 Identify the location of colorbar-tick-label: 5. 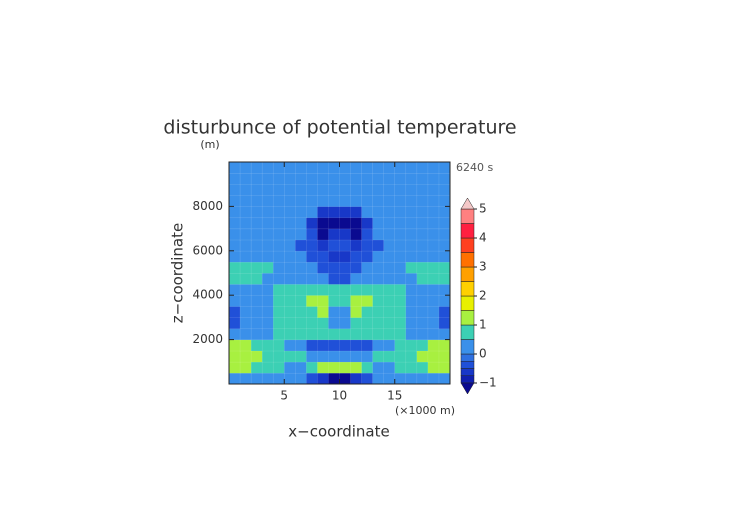
(483, 209).